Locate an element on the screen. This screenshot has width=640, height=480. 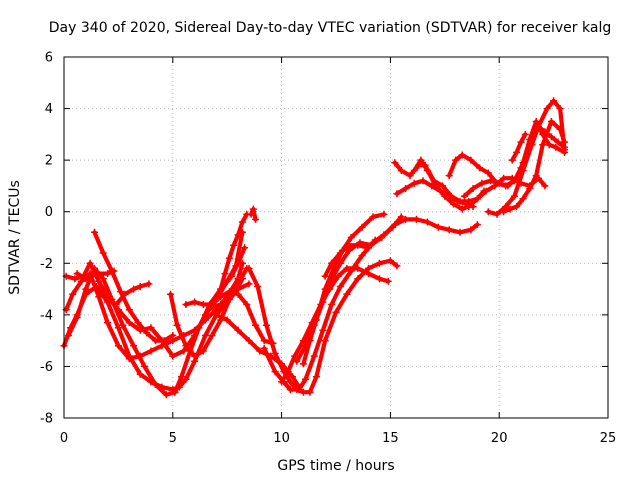
y-tick-label: 2 is located at coordinates (49, 161).